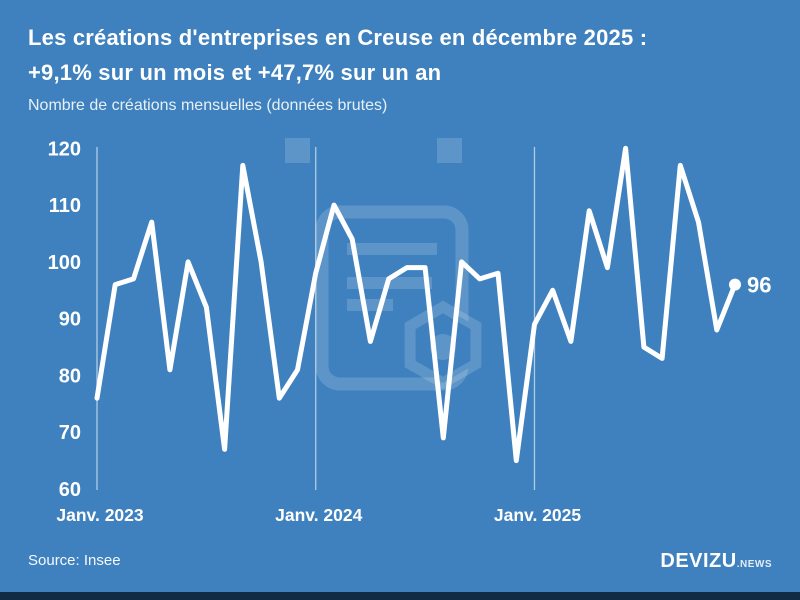  What do you see at coordinates (698, 561) in the screenshot?
I see `brand-name: DEVIZU` at bounding box center [698, 561].